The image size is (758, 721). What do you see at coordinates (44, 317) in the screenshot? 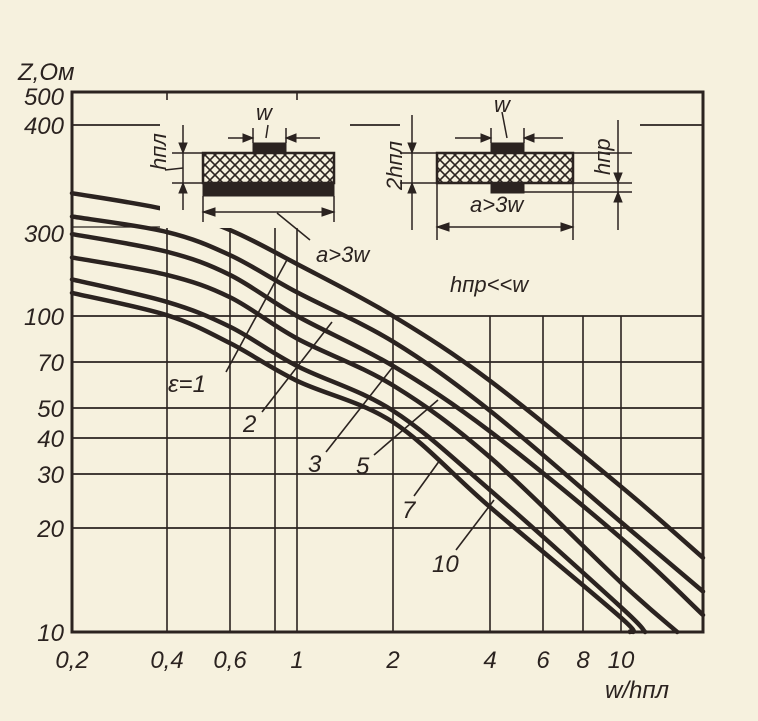
I see `y-tick-label: 100` at bounding box center [44, 317].